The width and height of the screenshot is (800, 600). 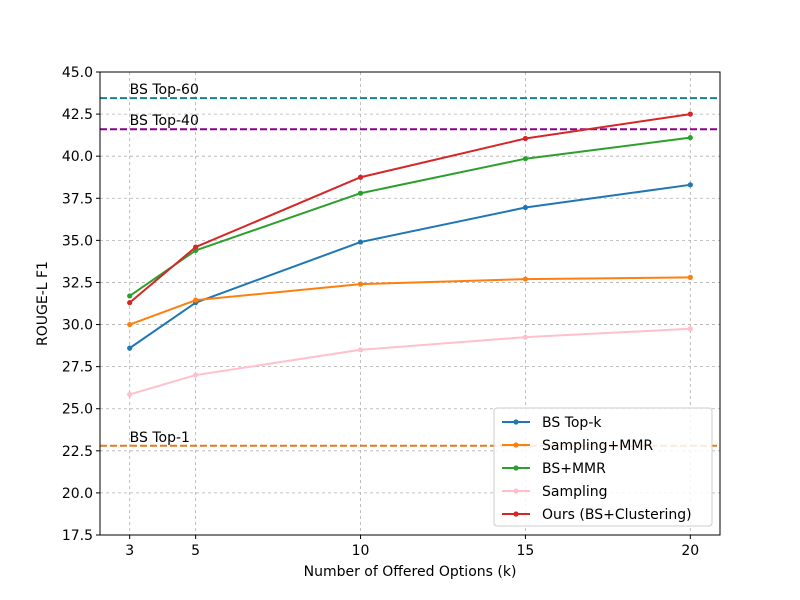 I want to click on y-tick-label: 32.5, so click(x=77, y=283).